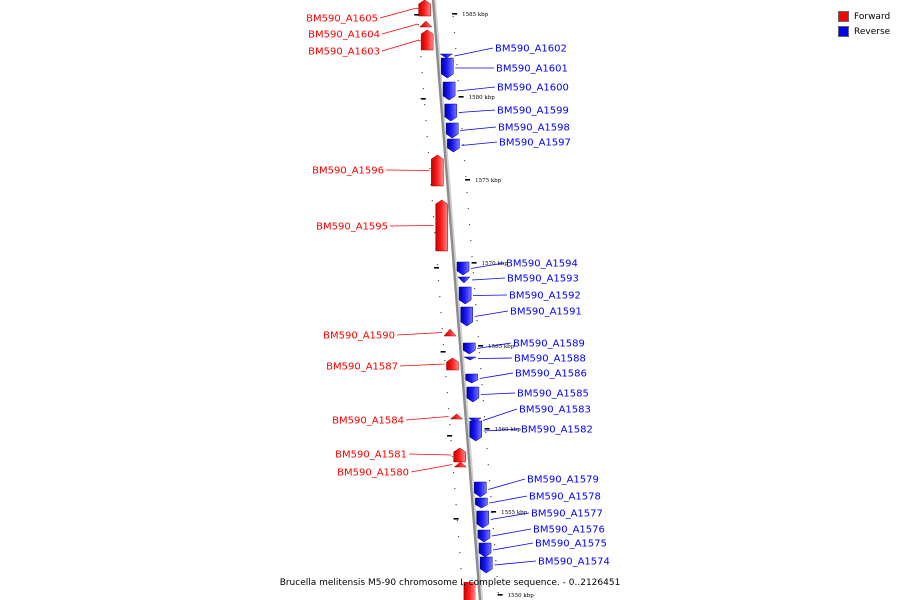 This screenshot has width=900, height=600. What do you see at coordinates (475, 15) in the screenshot?
I see `kbp-label: 1585 kbp` at bounding box center [475, 15].